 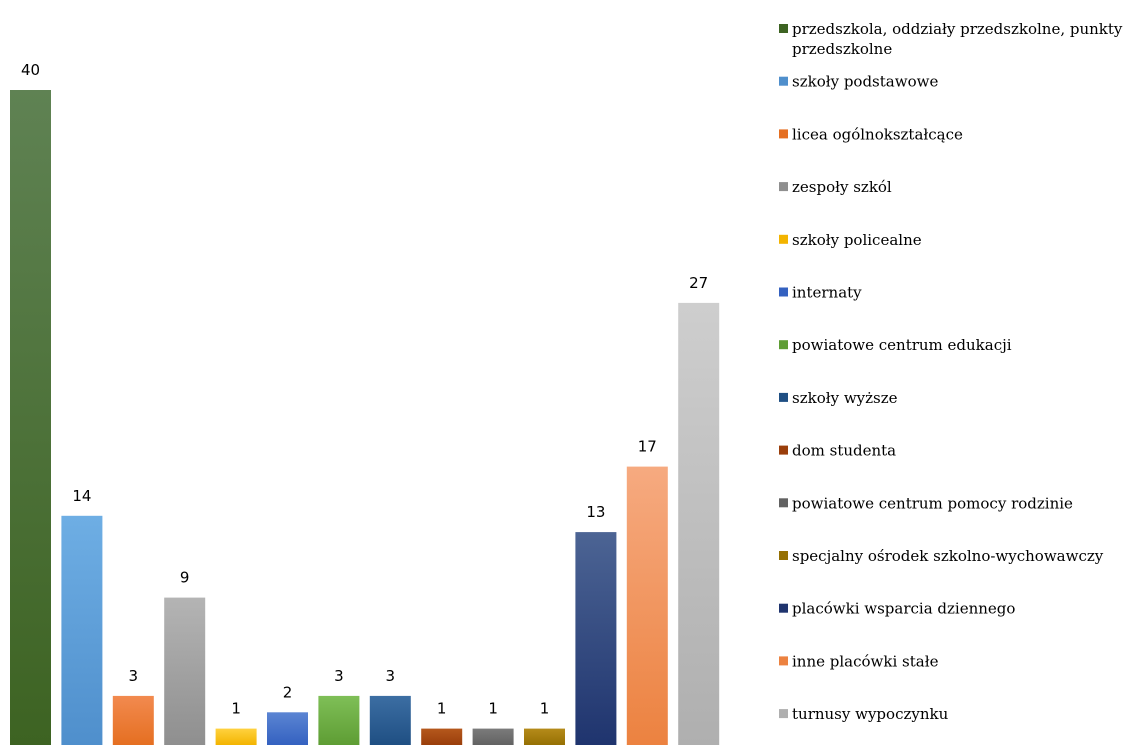 I want to click on legend-label-1-line-2: przedszkolne, so click(x=842, y=49).